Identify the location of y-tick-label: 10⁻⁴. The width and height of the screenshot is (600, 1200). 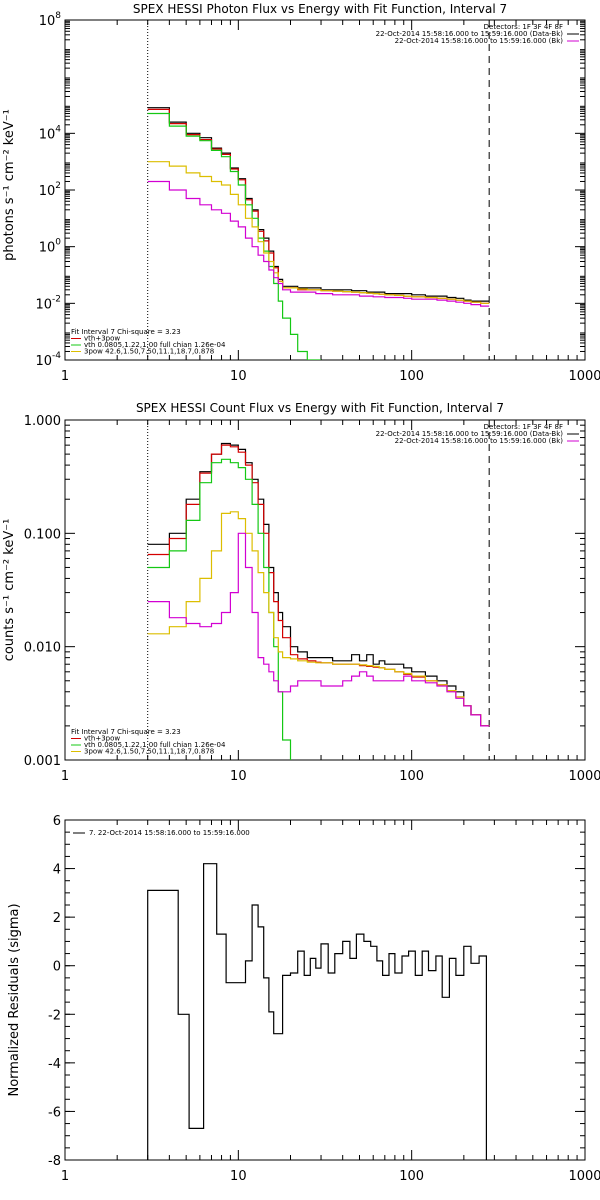
(48, 360).